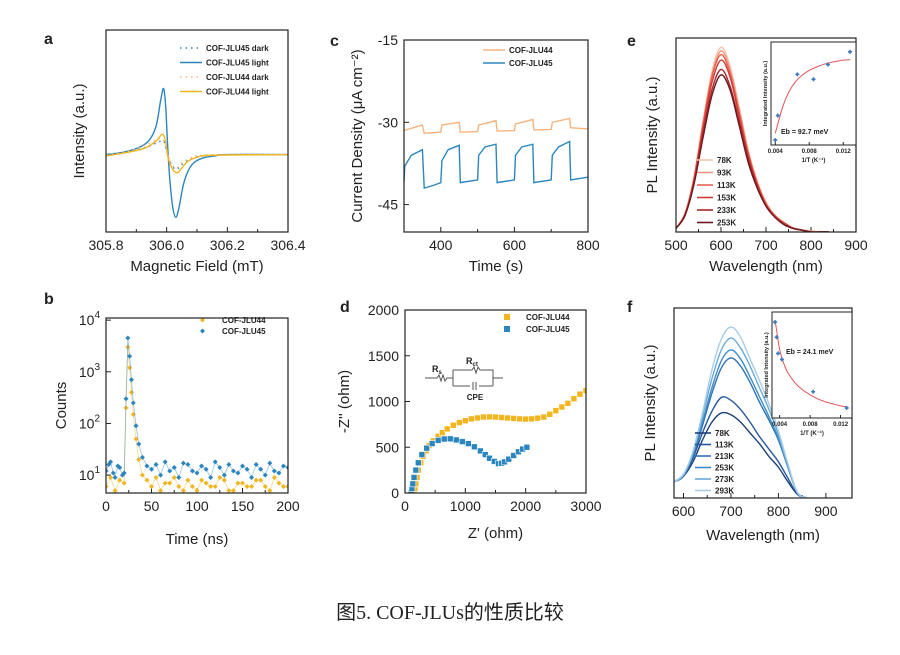 Image resolution: width=900 pixels, height=655 pixels. I want to click on legend-label: 293K, so click(724, 491).